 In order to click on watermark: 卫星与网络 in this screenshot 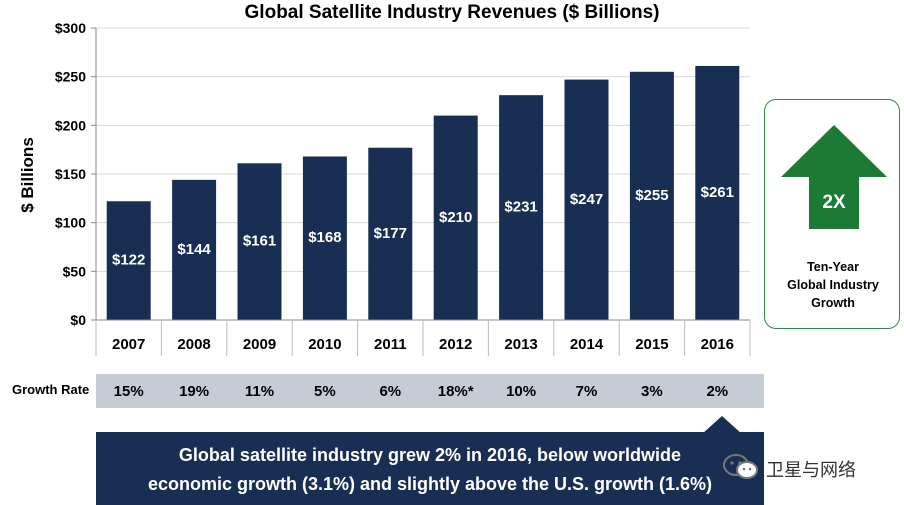, I will do `click(802, 467)`.